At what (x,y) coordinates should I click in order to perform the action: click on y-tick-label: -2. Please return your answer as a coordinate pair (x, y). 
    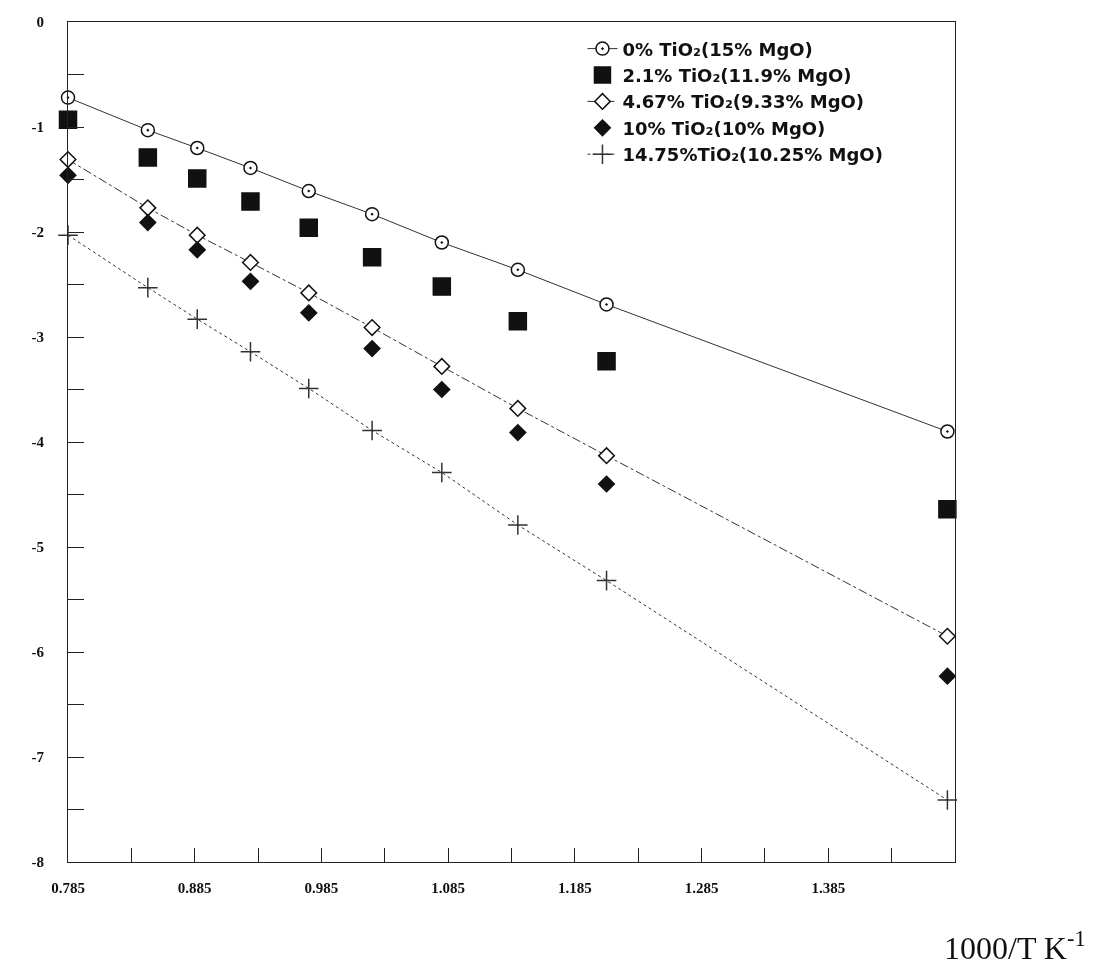
    Looking at the image, I should click on (37, 232).